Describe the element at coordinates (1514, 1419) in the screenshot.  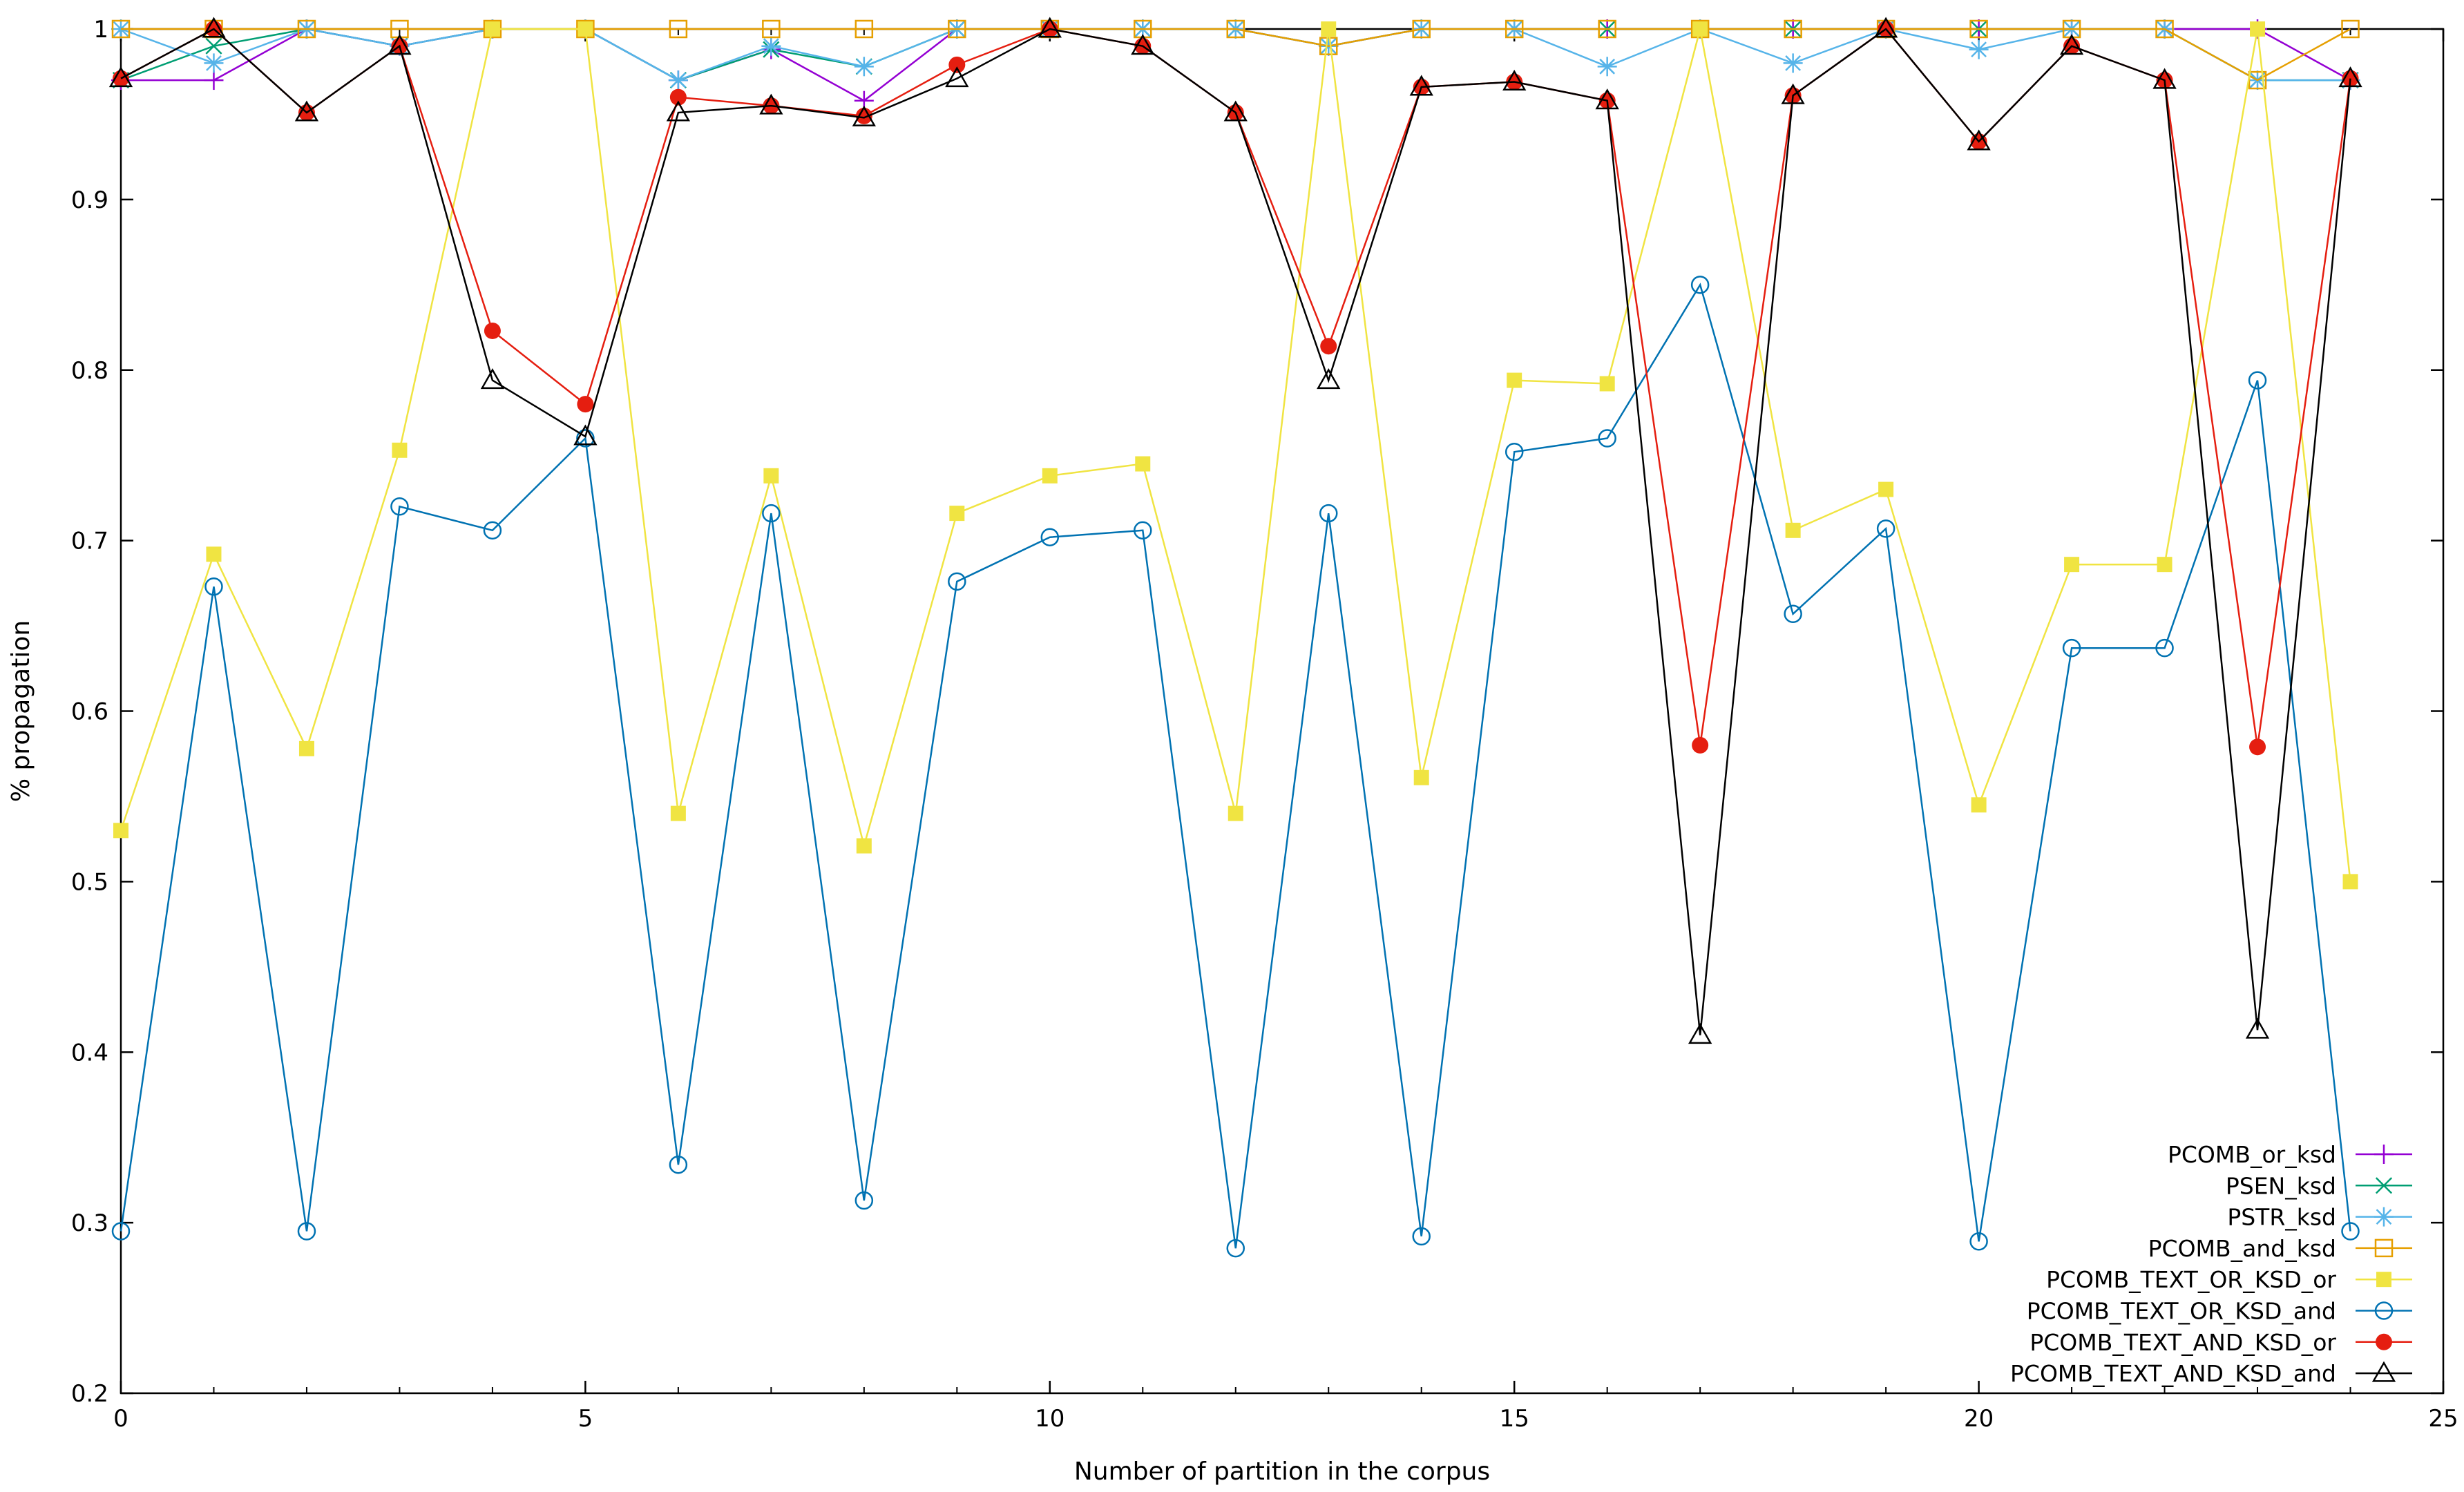
I see `x-tick-label: 15` at that location.